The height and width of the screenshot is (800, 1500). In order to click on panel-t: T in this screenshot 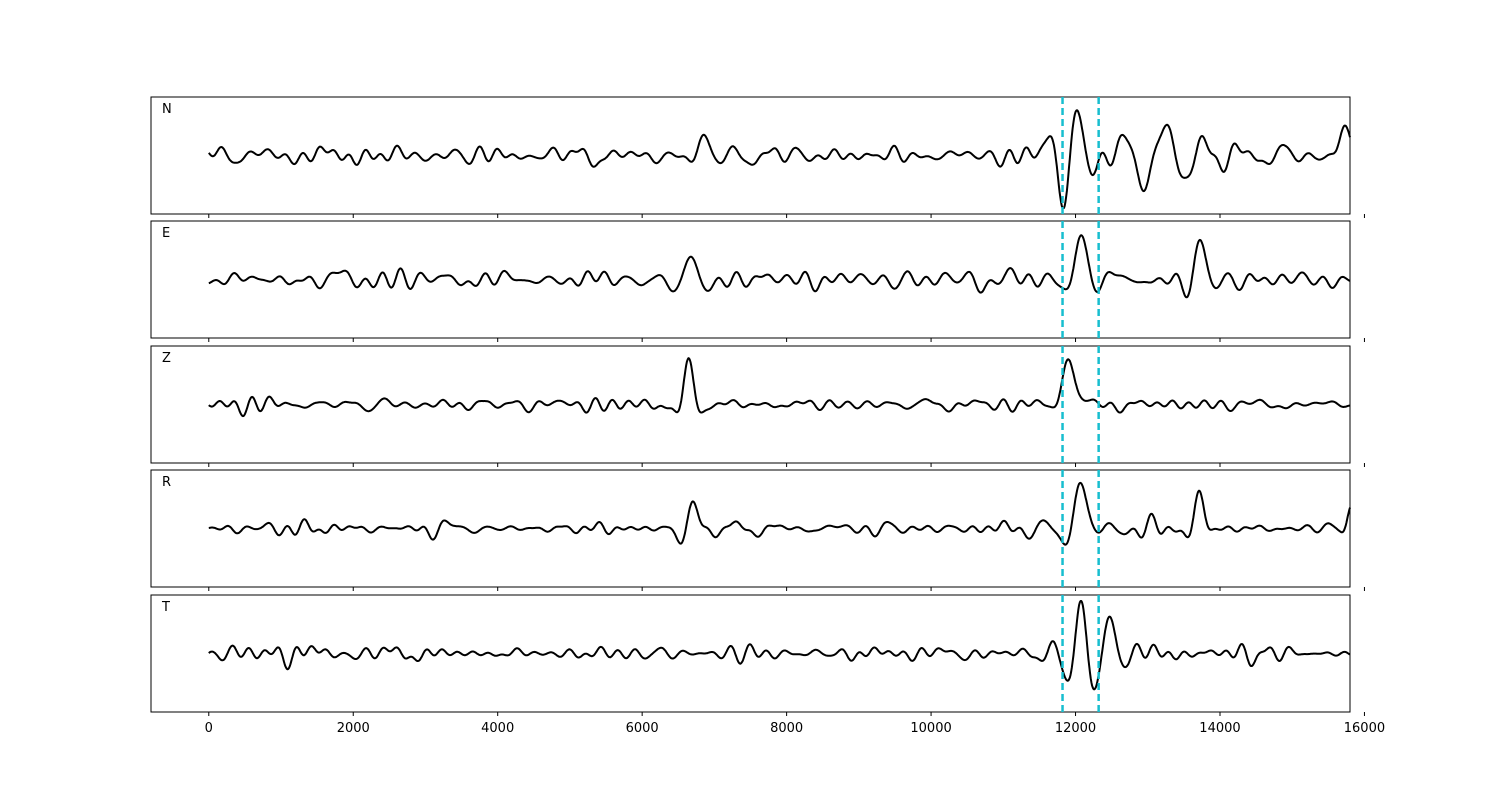, I will do `click(757, 655)`.